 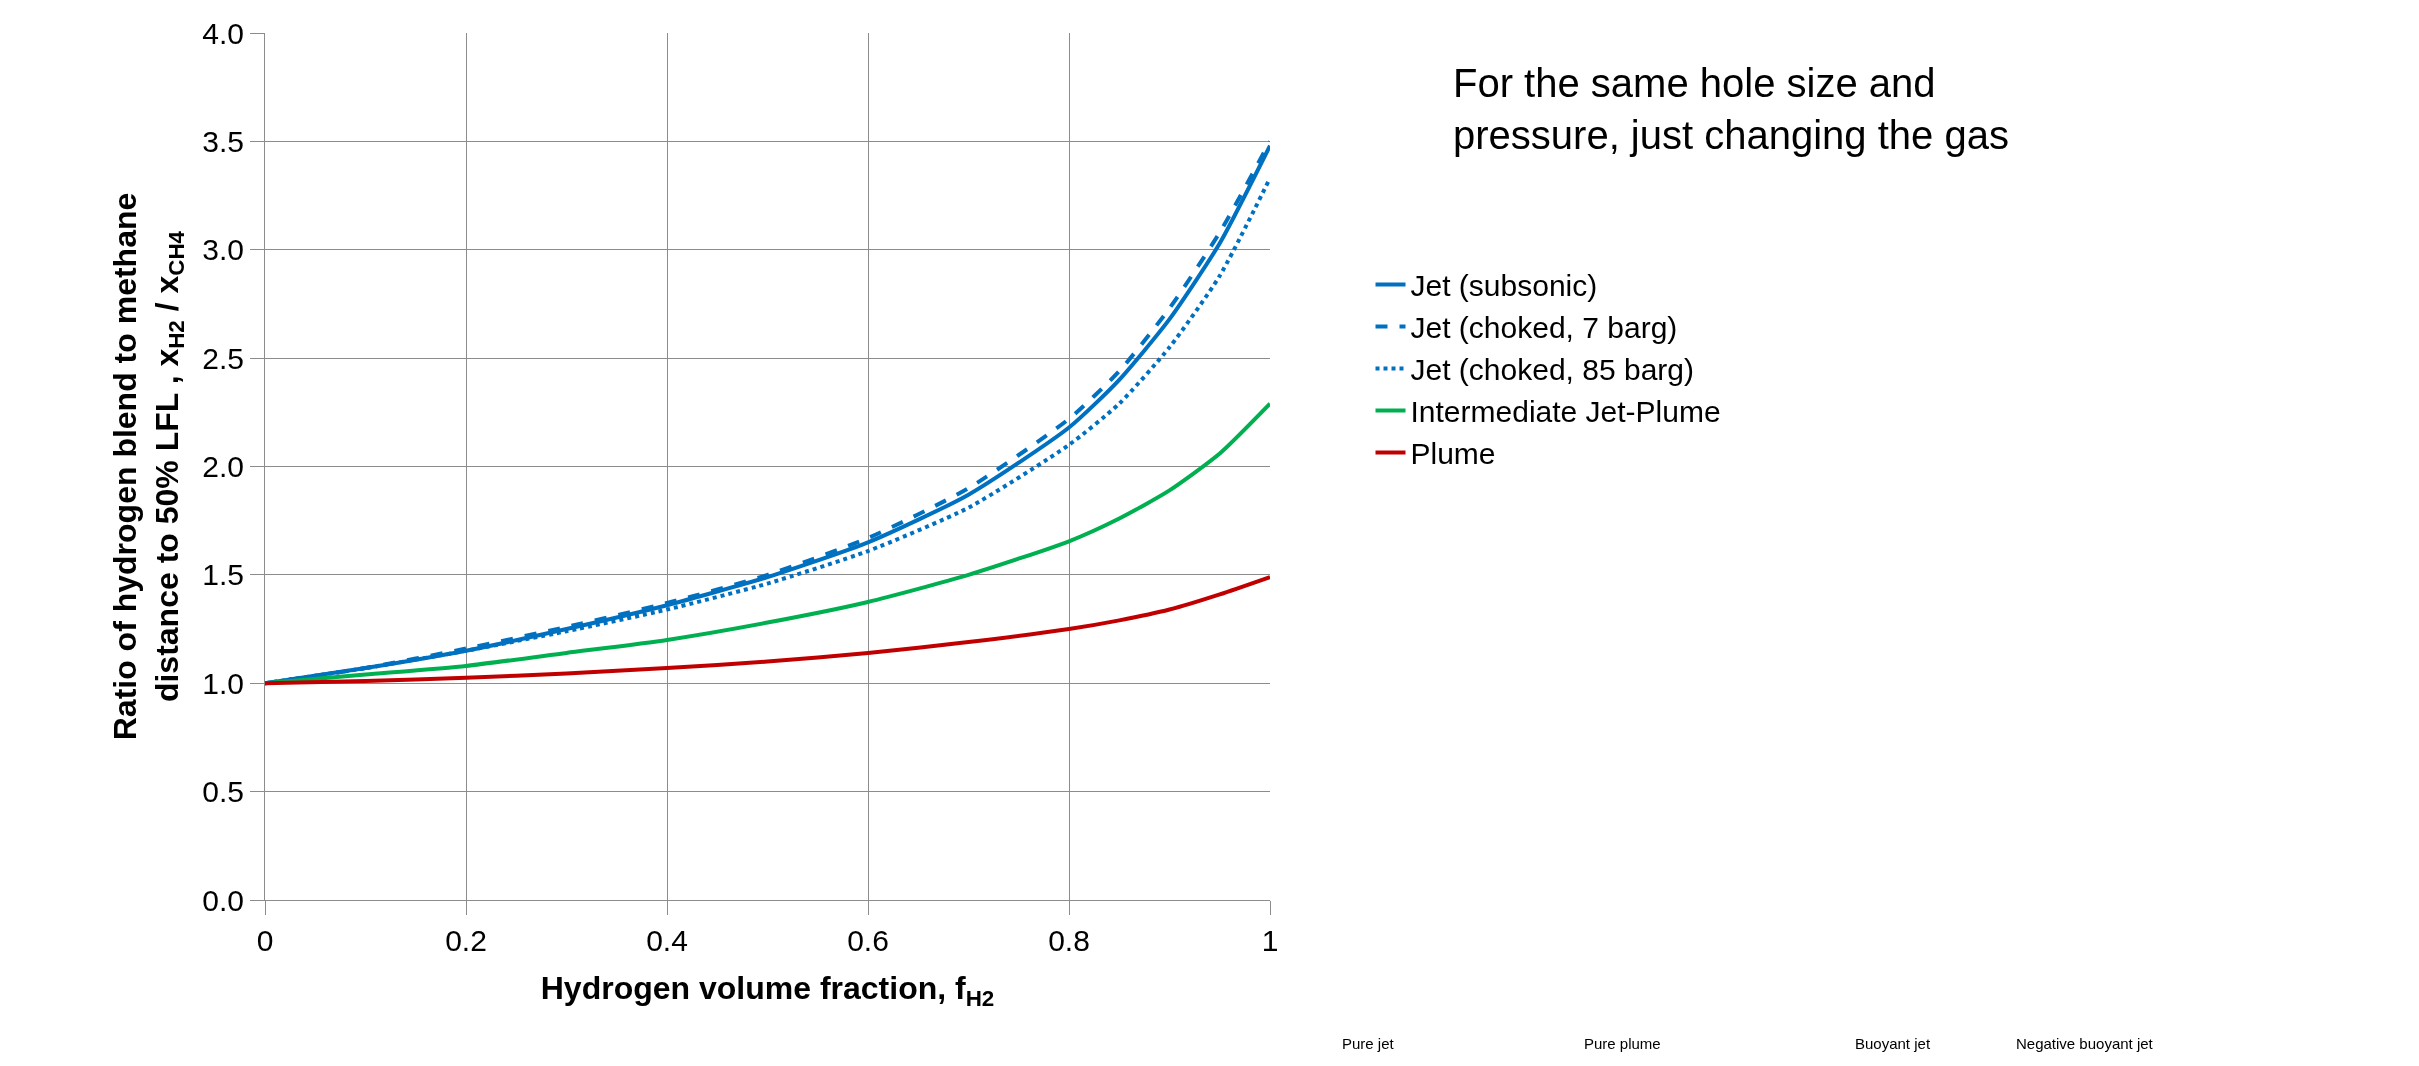 What do you see at coordinates (667, 940) in the screenshot?
I see `x-tick-label: 0.4` at bounding box center [667, 940].